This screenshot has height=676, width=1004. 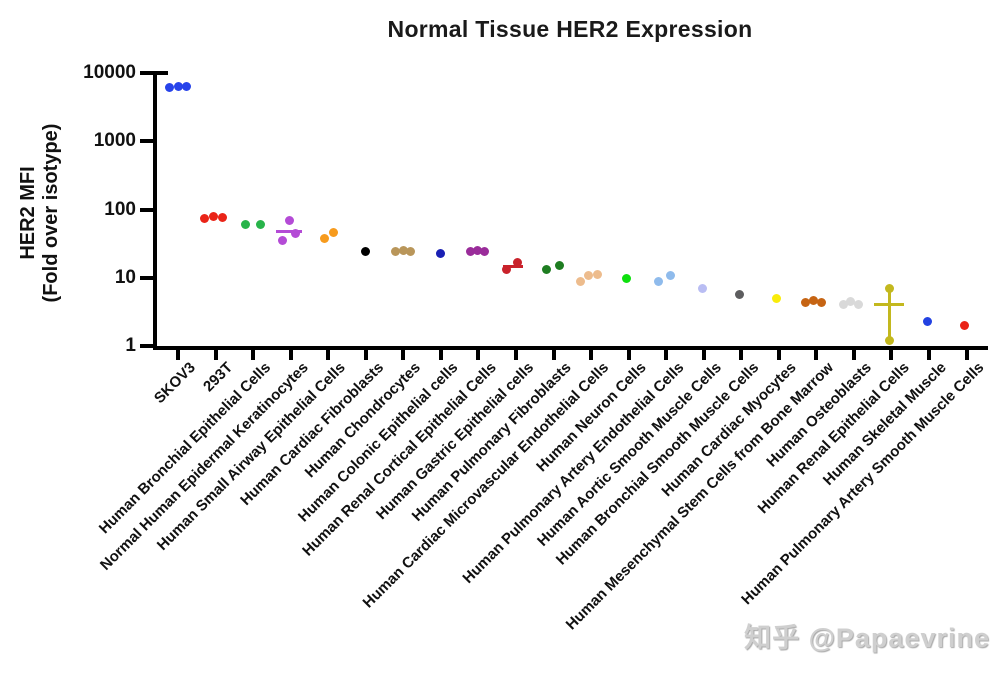 I want to click on x-axis-line, so click(x=570, y=348).